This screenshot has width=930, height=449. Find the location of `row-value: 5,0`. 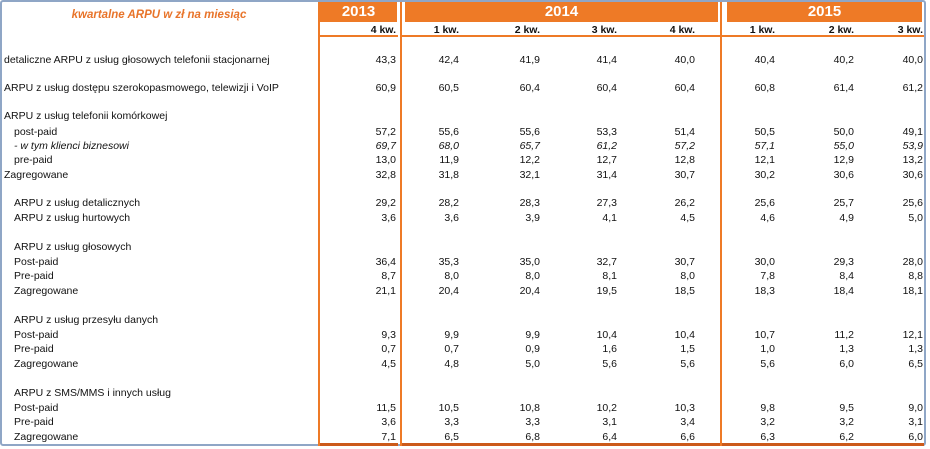

row-value: 5,0 is located at coordinates (915, 218).